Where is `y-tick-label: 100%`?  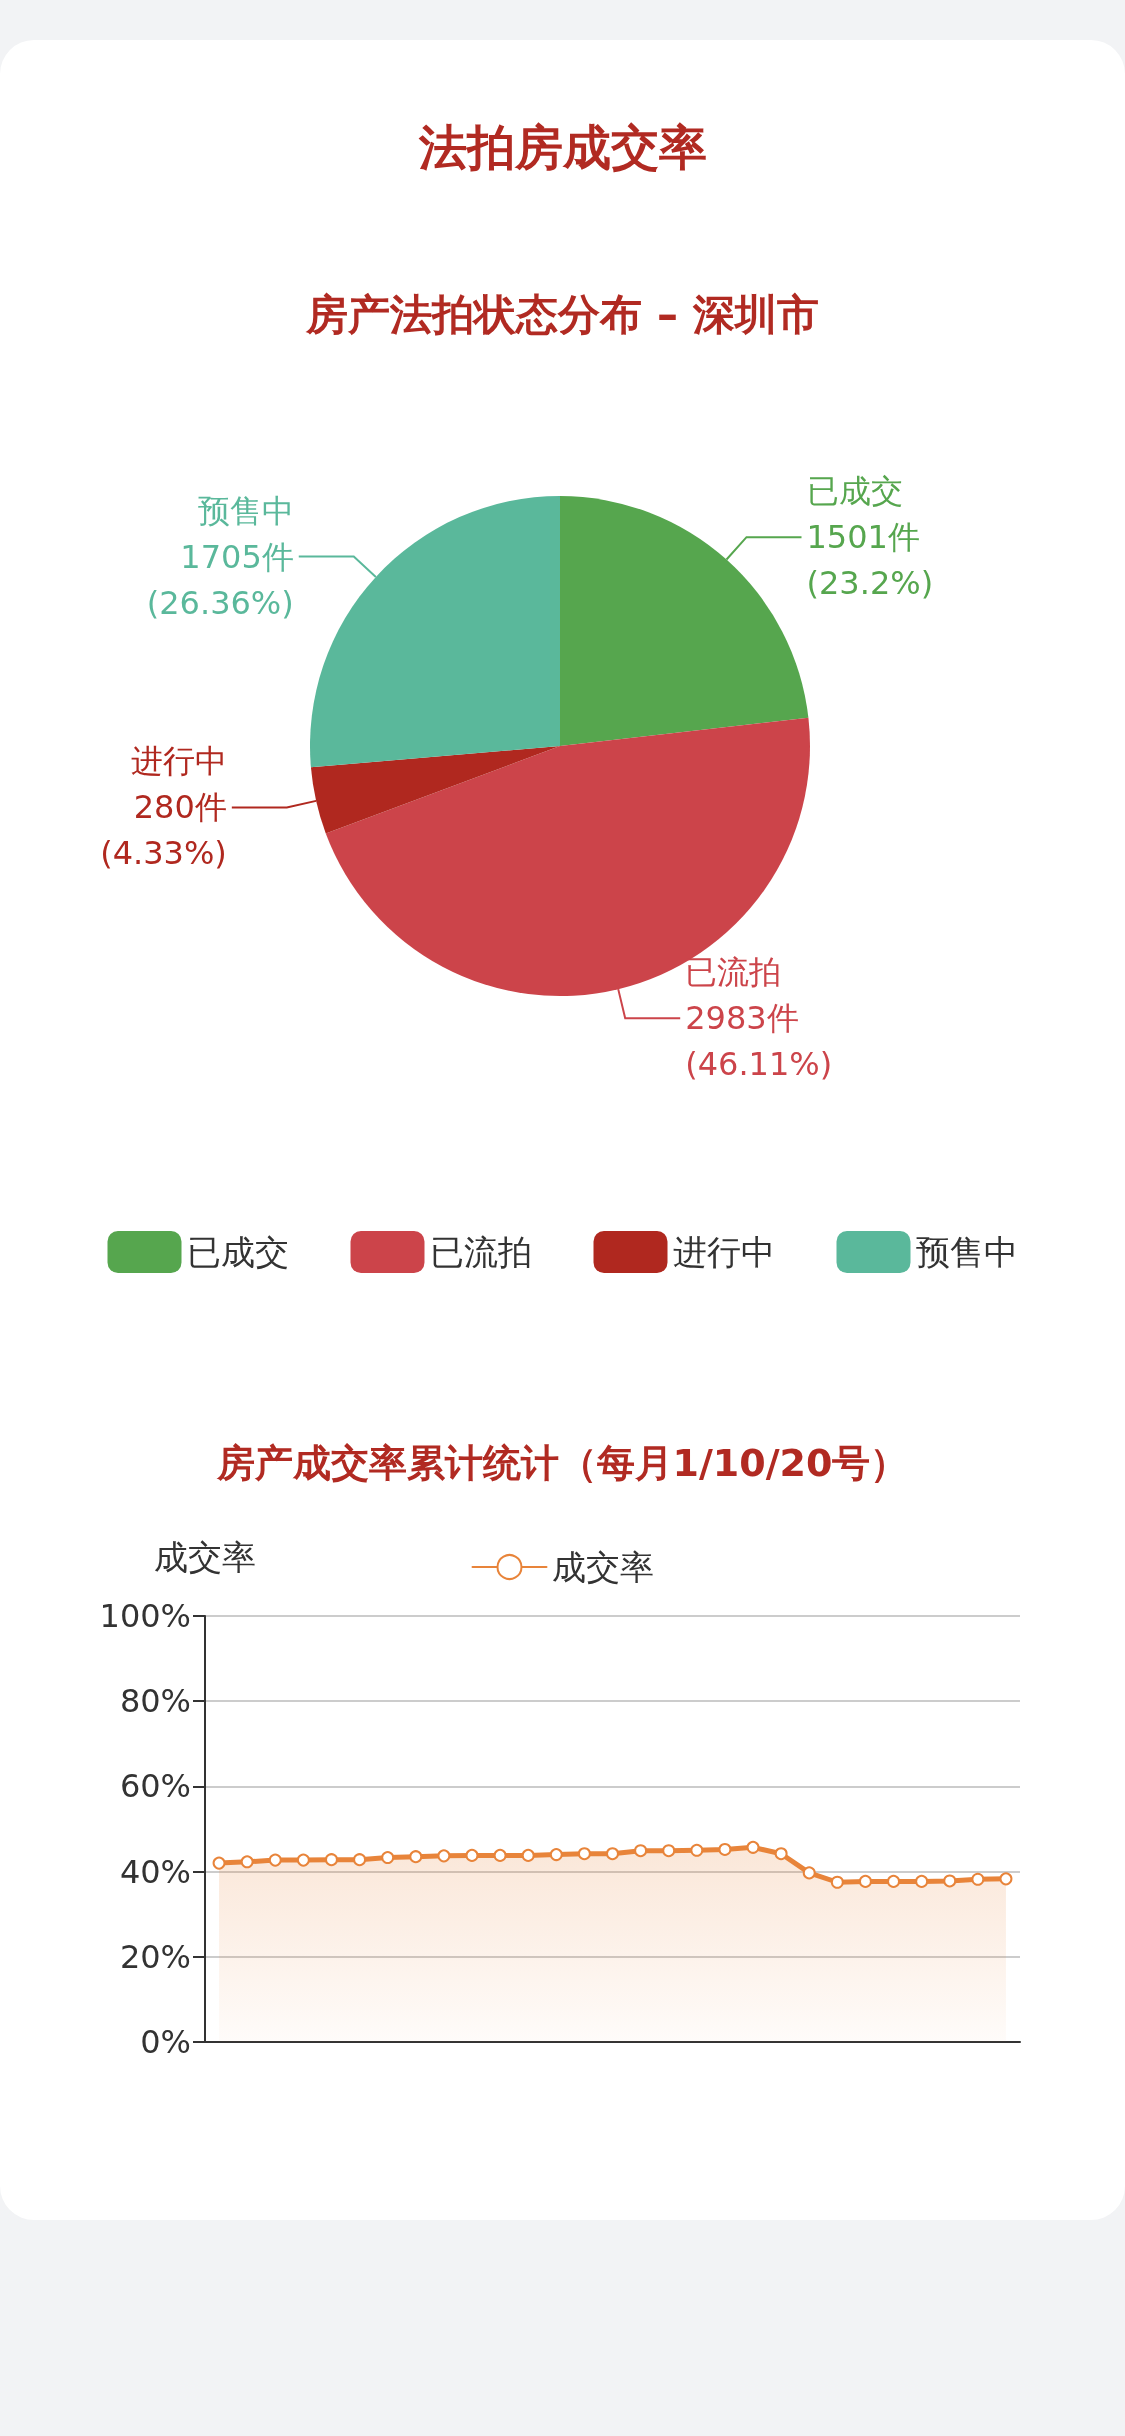
y-tick-label: 100% is located at coordinates (145, 1616).